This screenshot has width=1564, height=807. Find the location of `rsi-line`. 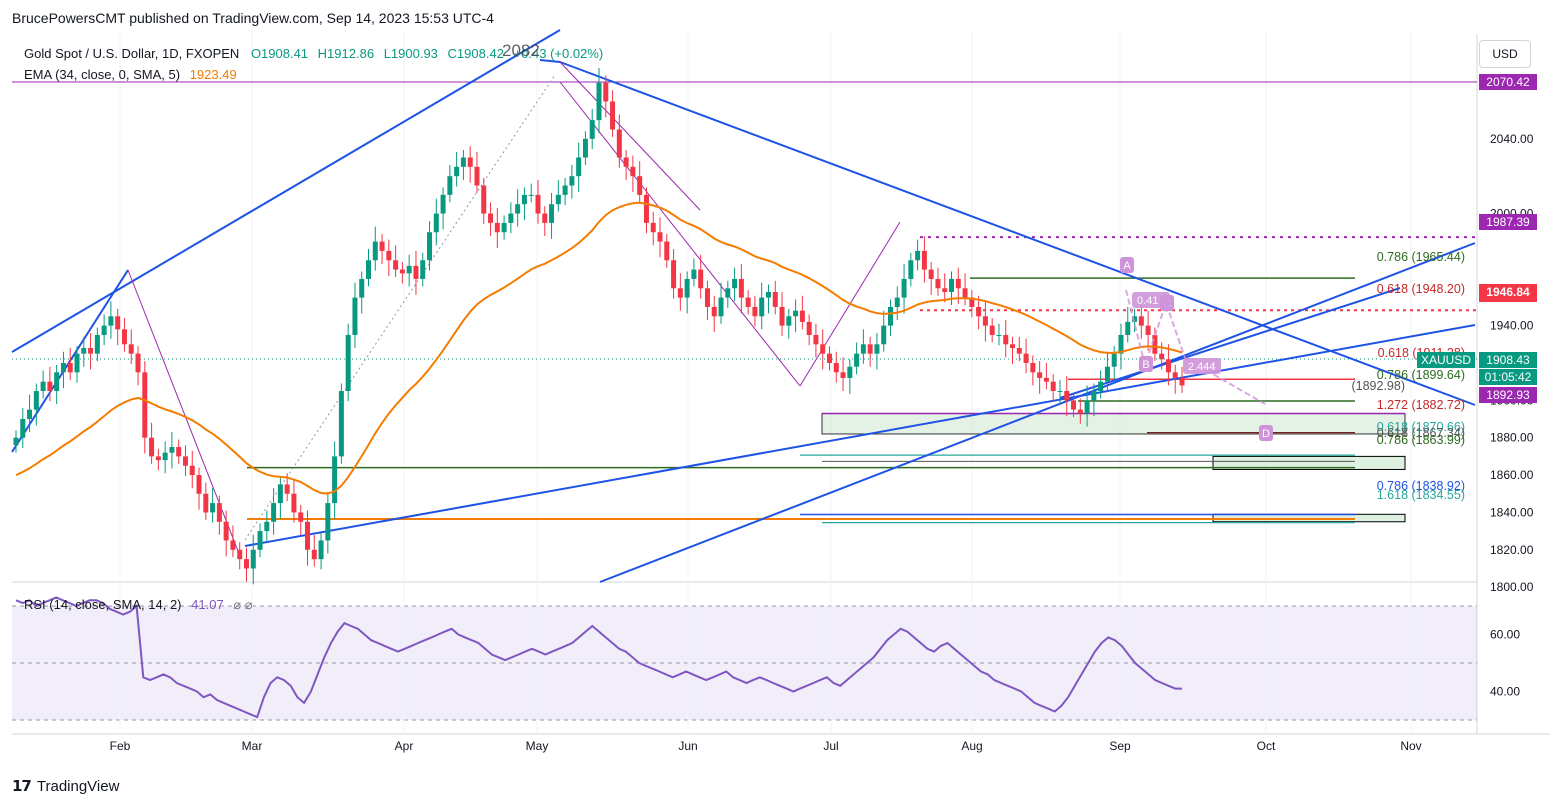

rsi-line is located at coordinates (598, 657).